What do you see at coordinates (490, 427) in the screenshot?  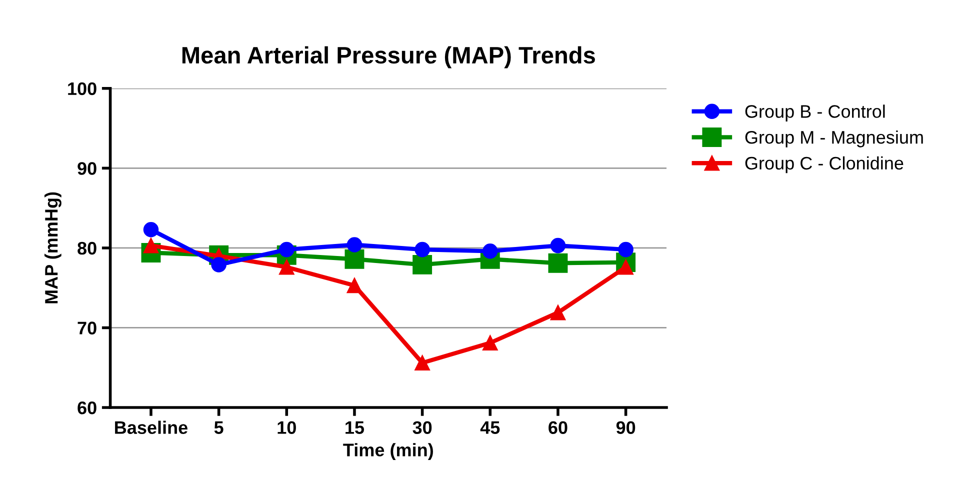 I see `x-tick-label: 45` at bounding box center [490, 427].